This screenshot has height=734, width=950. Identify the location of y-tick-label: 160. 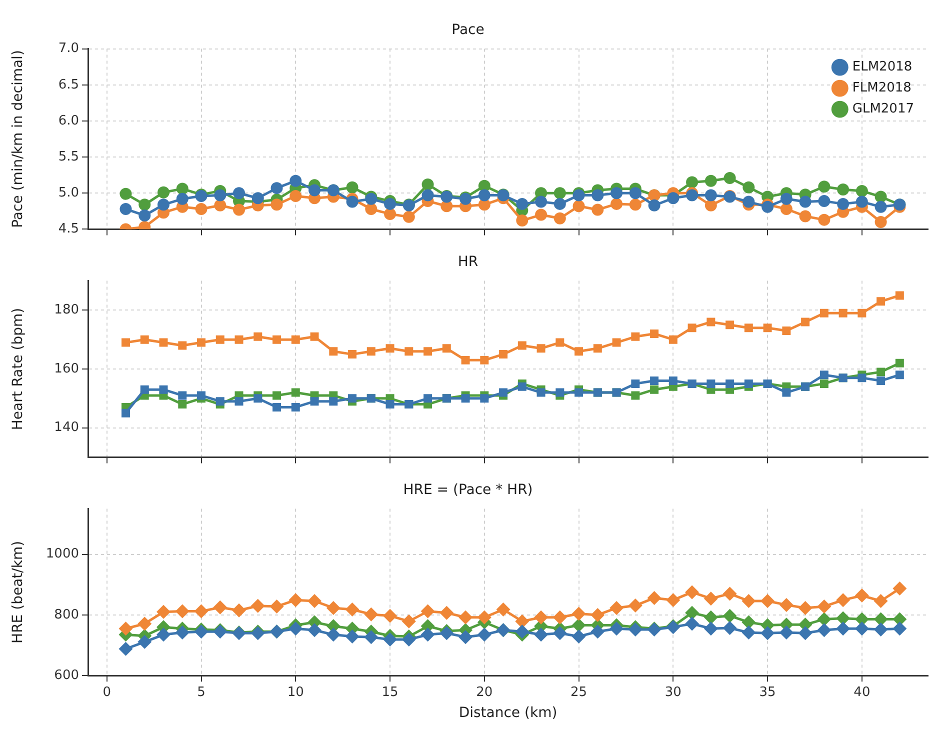
(66, 368).